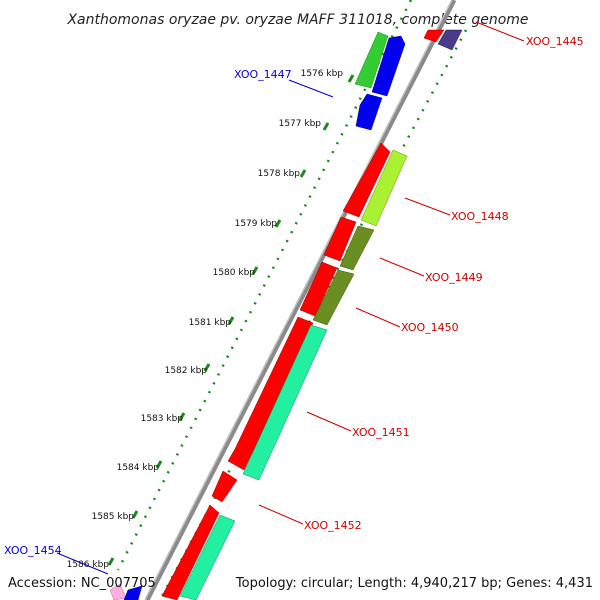 This screenshot has width=600, height=600. What do you see at coordinates (186, 371) in the screenshot?
I see `tick-label: 1582 kbp` at bounding box center [186, 371].